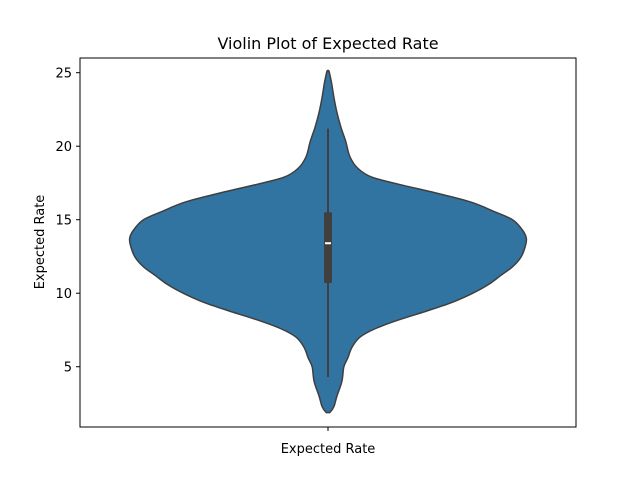 This screenshot has width=640, height=480. What do you see at coordinates (63, 294) in the screenshot?
I see `y-tick-label: 10` at bounding box center [63, 294].